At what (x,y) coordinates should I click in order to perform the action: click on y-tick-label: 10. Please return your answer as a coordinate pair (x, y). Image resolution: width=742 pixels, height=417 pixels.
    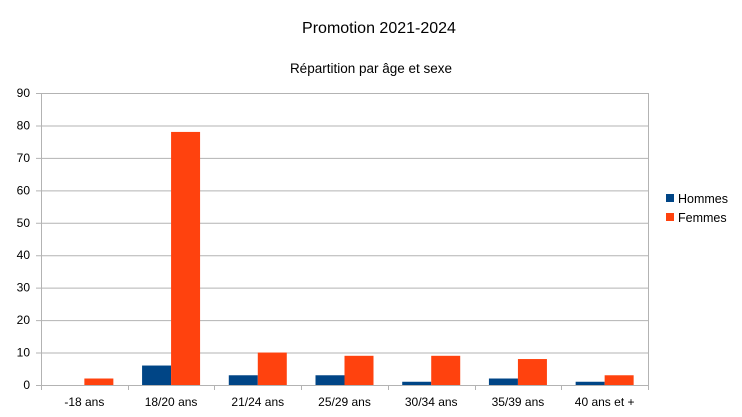
    Looking at the image, I should click on (24, 353).